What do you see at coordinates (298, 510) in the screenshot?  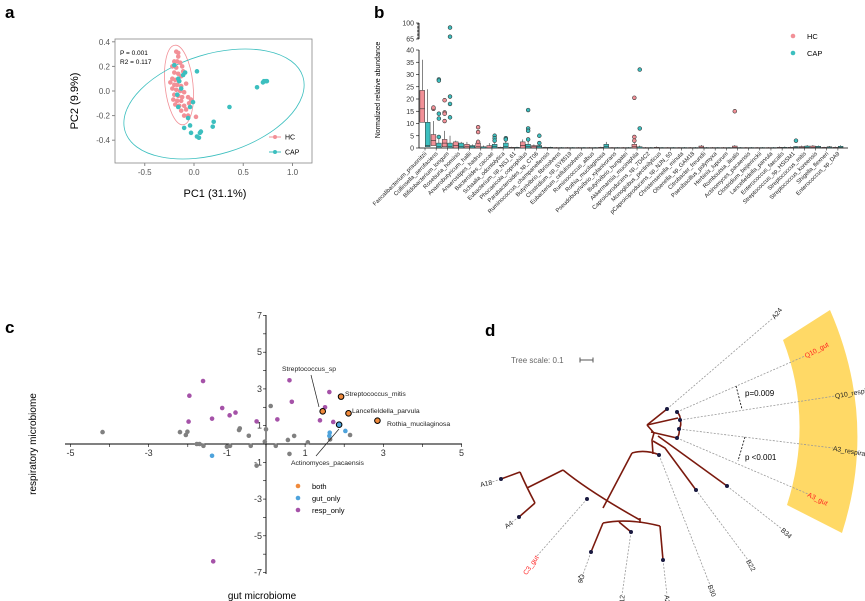 I see `legend-resp-only-dot` at bounding box center [298, 510].